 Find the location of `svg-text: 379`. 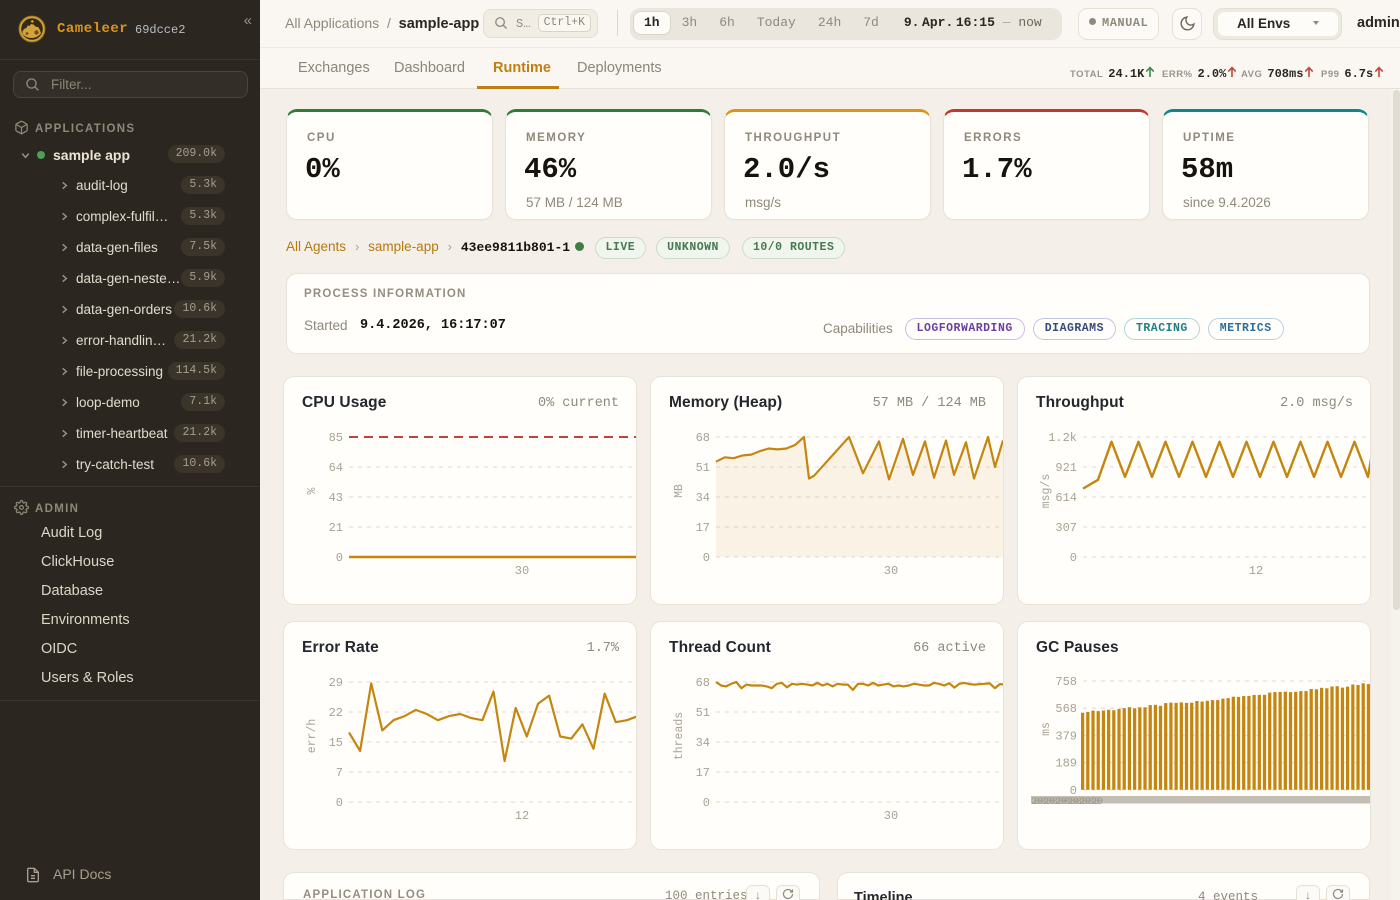

svg-text: 379 is located at coordinates (1066, 736).